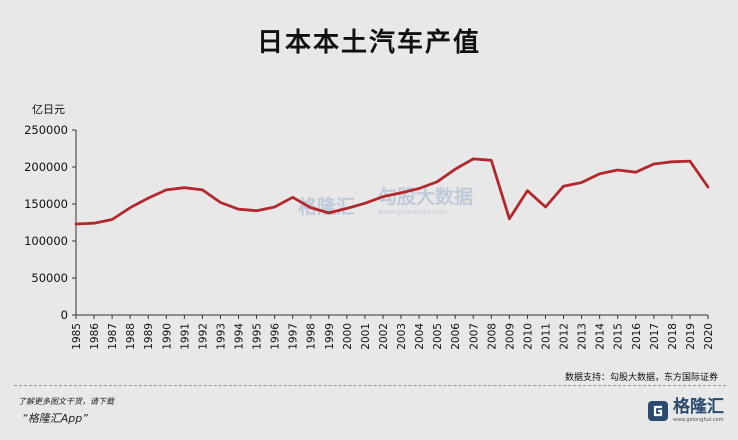 The image size is (738, 440). What do you see at coordinates (149, 336) in the screenshot?
I see `x-tick-label: 1989` at bounding box center [149, 336].